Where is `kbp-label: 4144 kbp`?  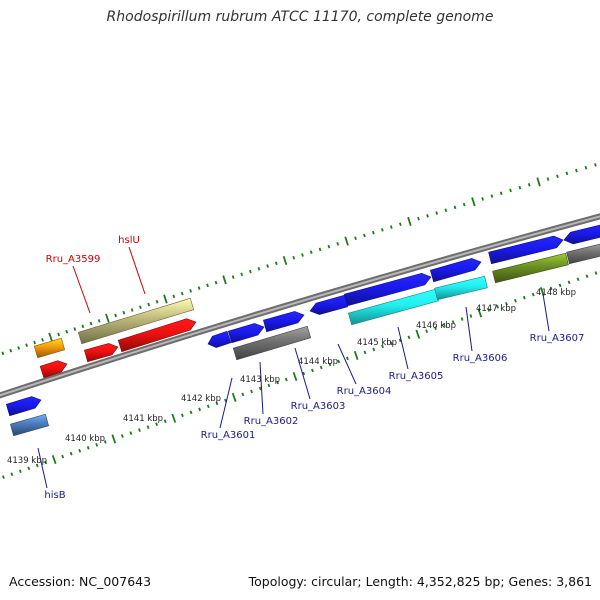 kbp-label: 4144 kbp is located at coordinates (318, 362).